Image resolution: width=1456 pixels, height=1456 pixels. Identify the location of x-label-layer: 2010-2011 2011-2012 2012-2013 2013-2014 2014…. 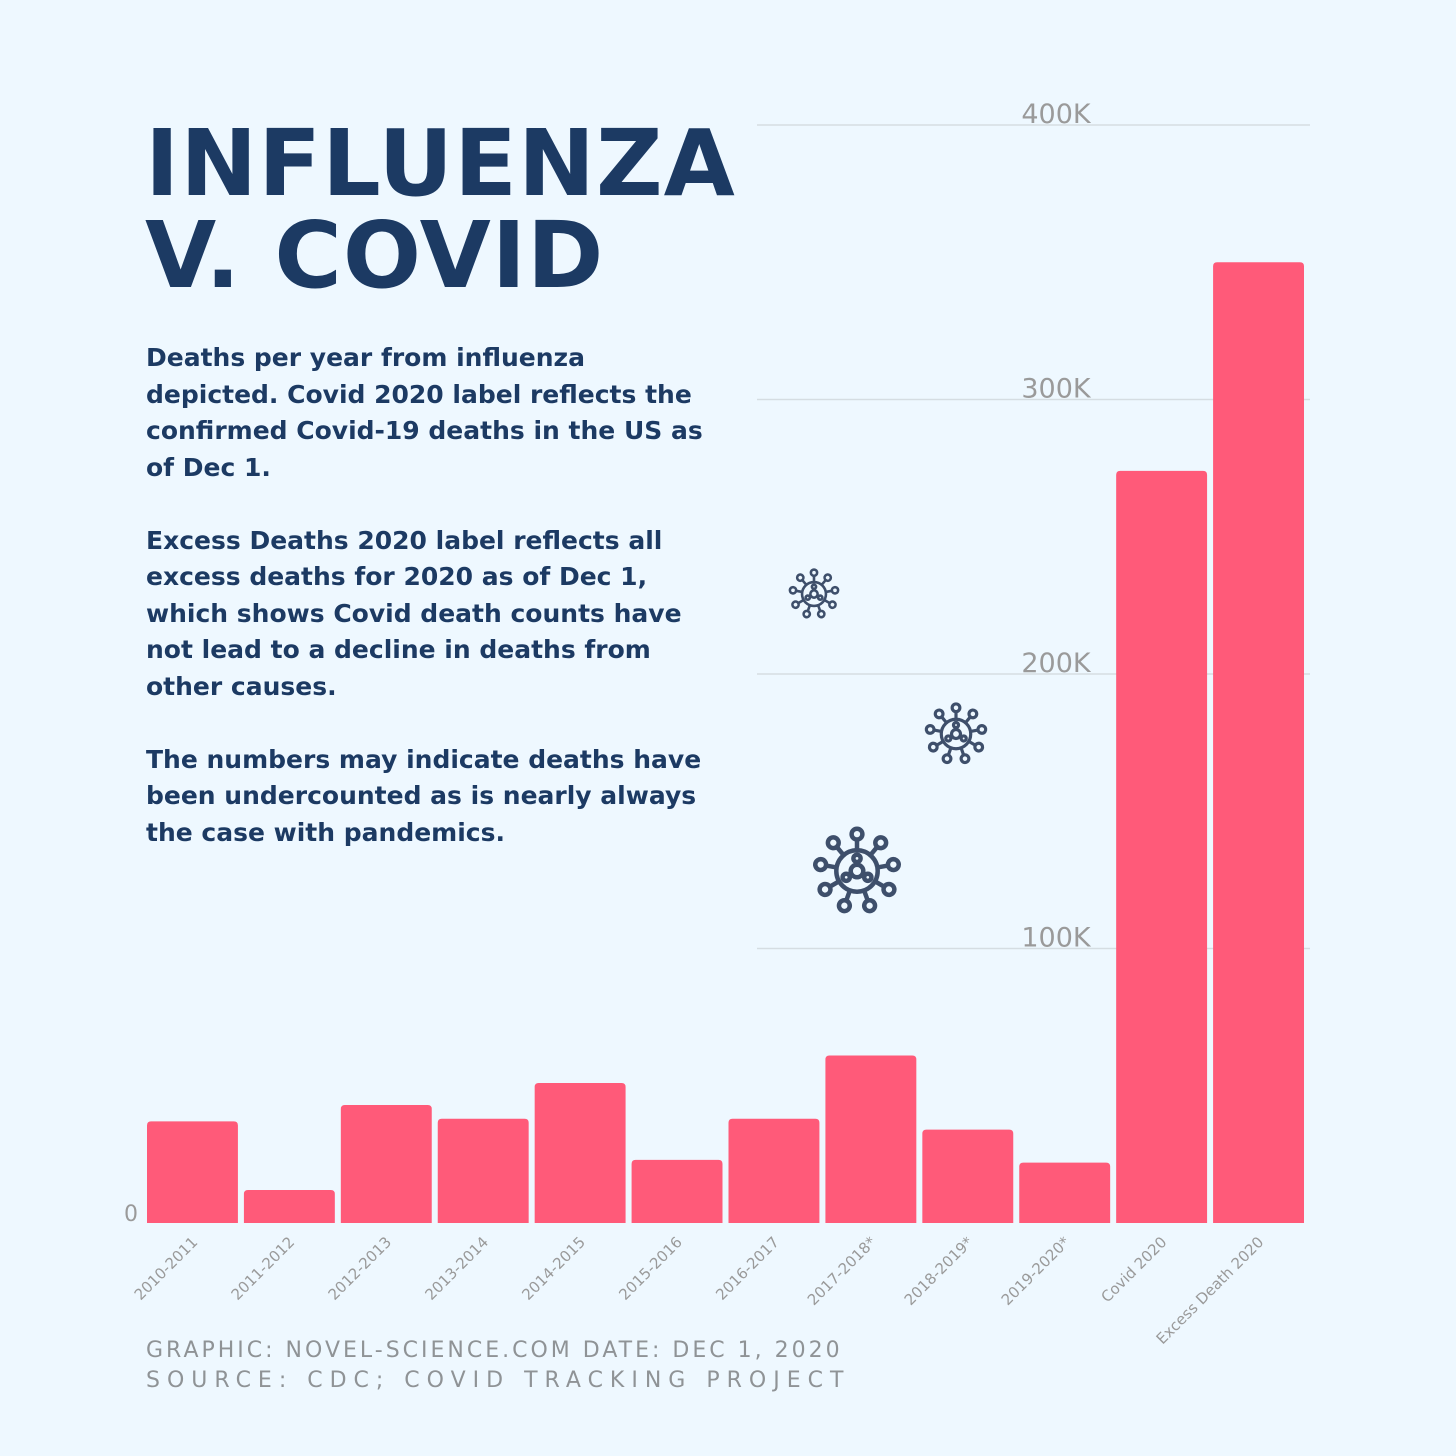
(699, 1290).